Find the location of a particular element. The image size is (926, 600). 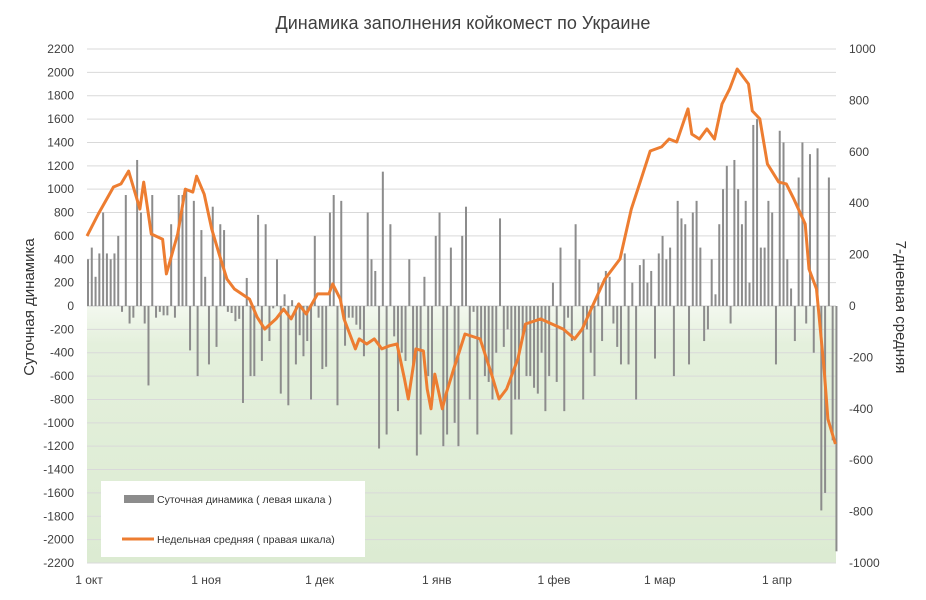

left-tick-label: -800 is located at coordinates (62, 399).